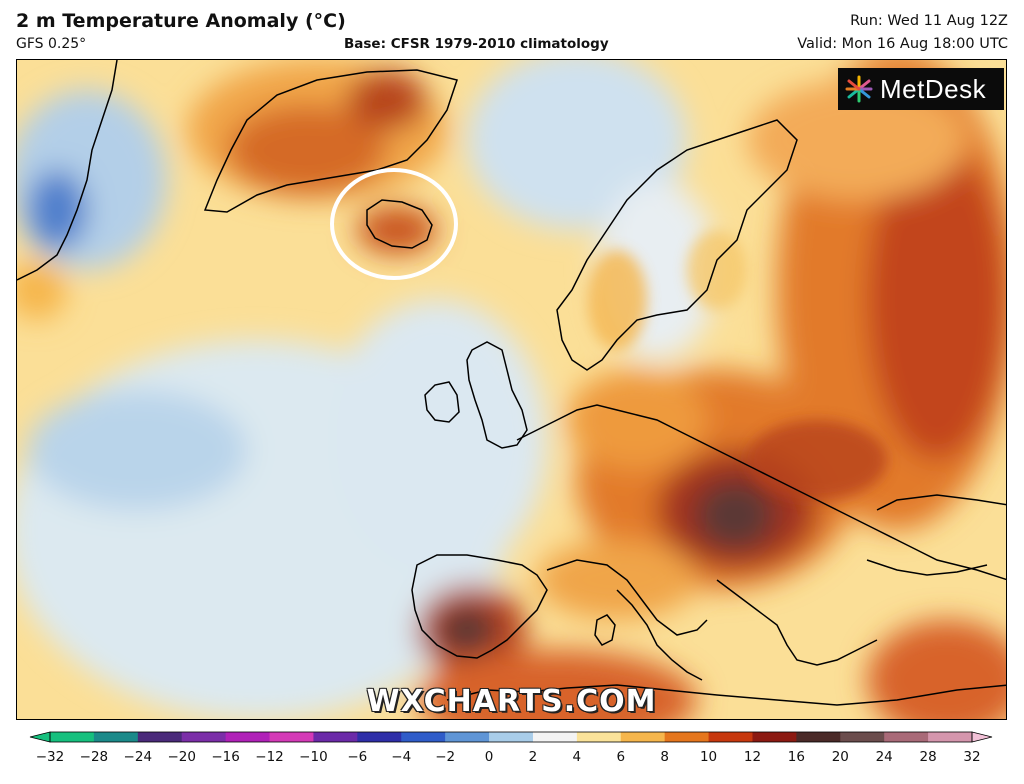  Describe the element at coordinates (511, 701) in the screenshot. I see `wxcharts-watermark: WXCHARTS.COM` at that location.